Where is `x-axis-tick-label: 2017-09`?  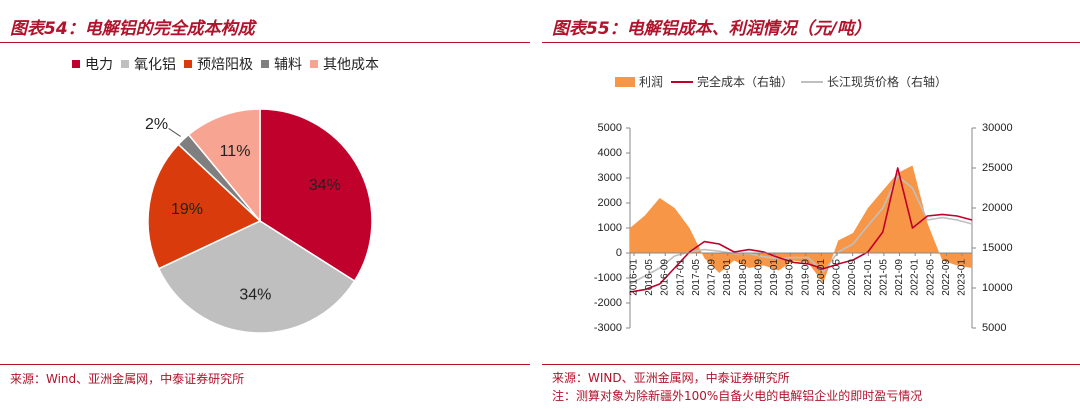
x-axis-tick-label: 2017-09 is located at coordinates (712, 277).